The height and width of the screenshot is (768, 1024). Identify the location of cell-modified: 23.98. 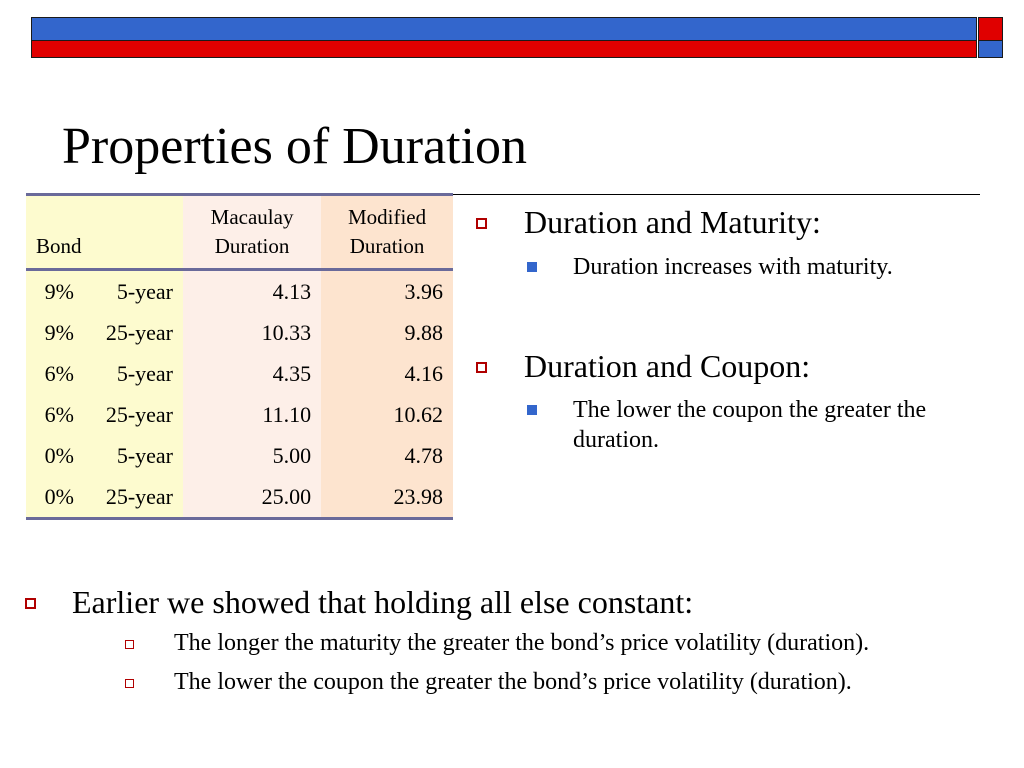
(387, 497).